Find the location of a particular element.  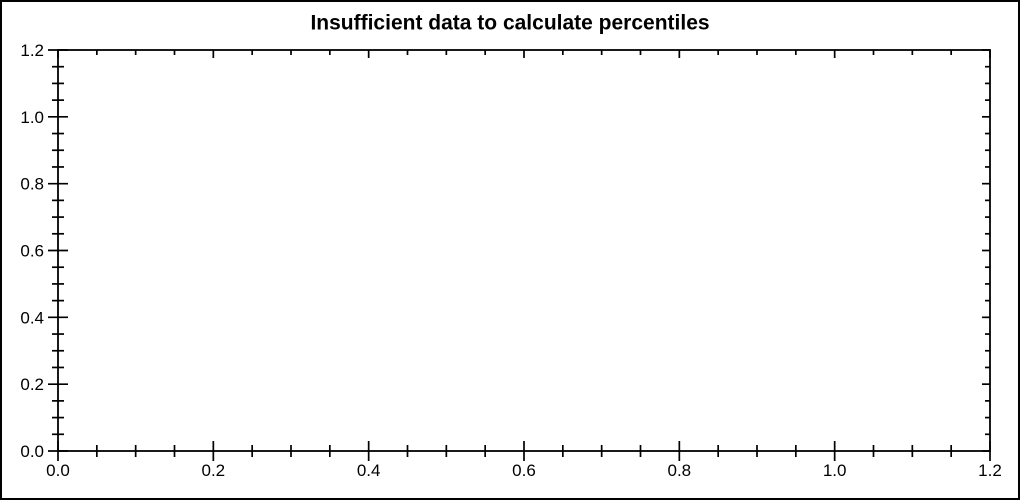

x-axis: 0.0 0.2 0.4 0.6 0.8 1.0 1.2 is located at coordinates (524, 460).